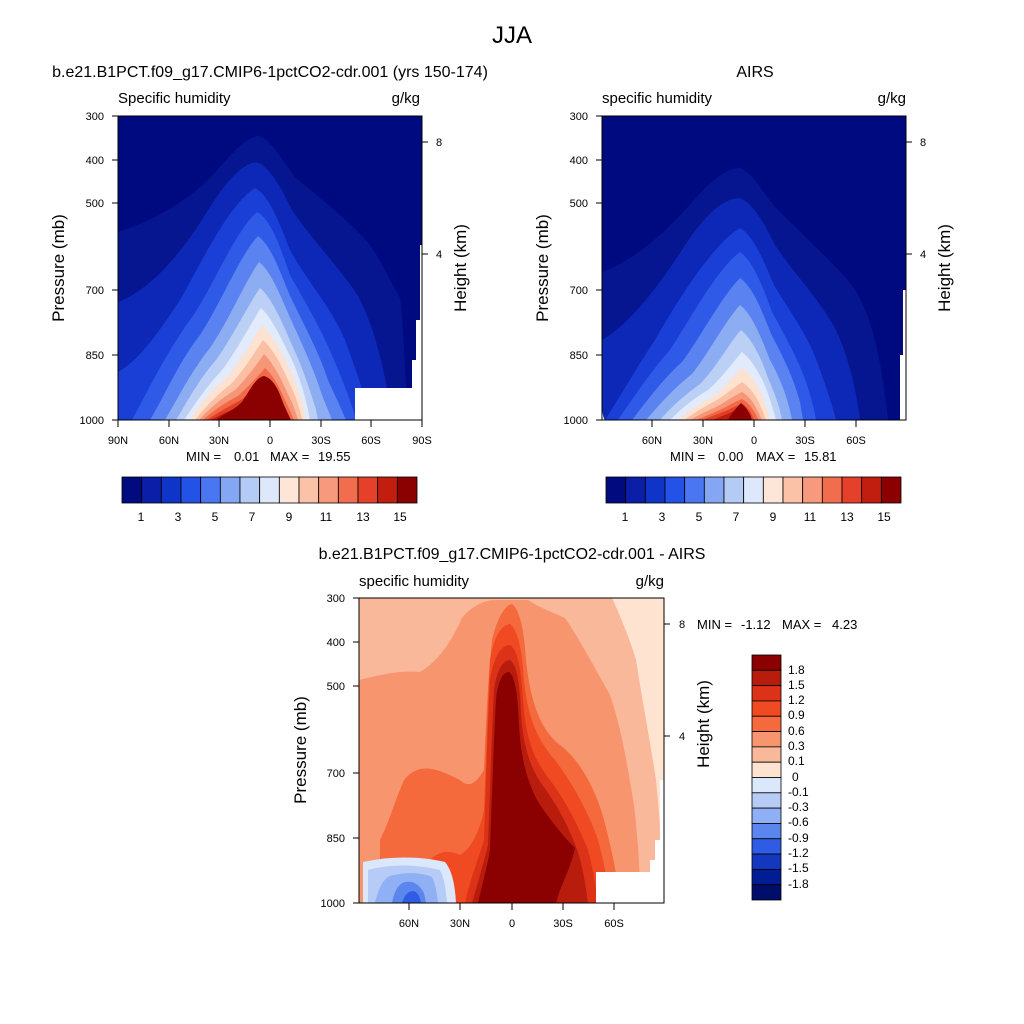 The image size is (1024, 1024). What do you see at coordinates (336, 599) in the screenshot?
I see `y-tick-label: 300` at bounding box center [336, 599].